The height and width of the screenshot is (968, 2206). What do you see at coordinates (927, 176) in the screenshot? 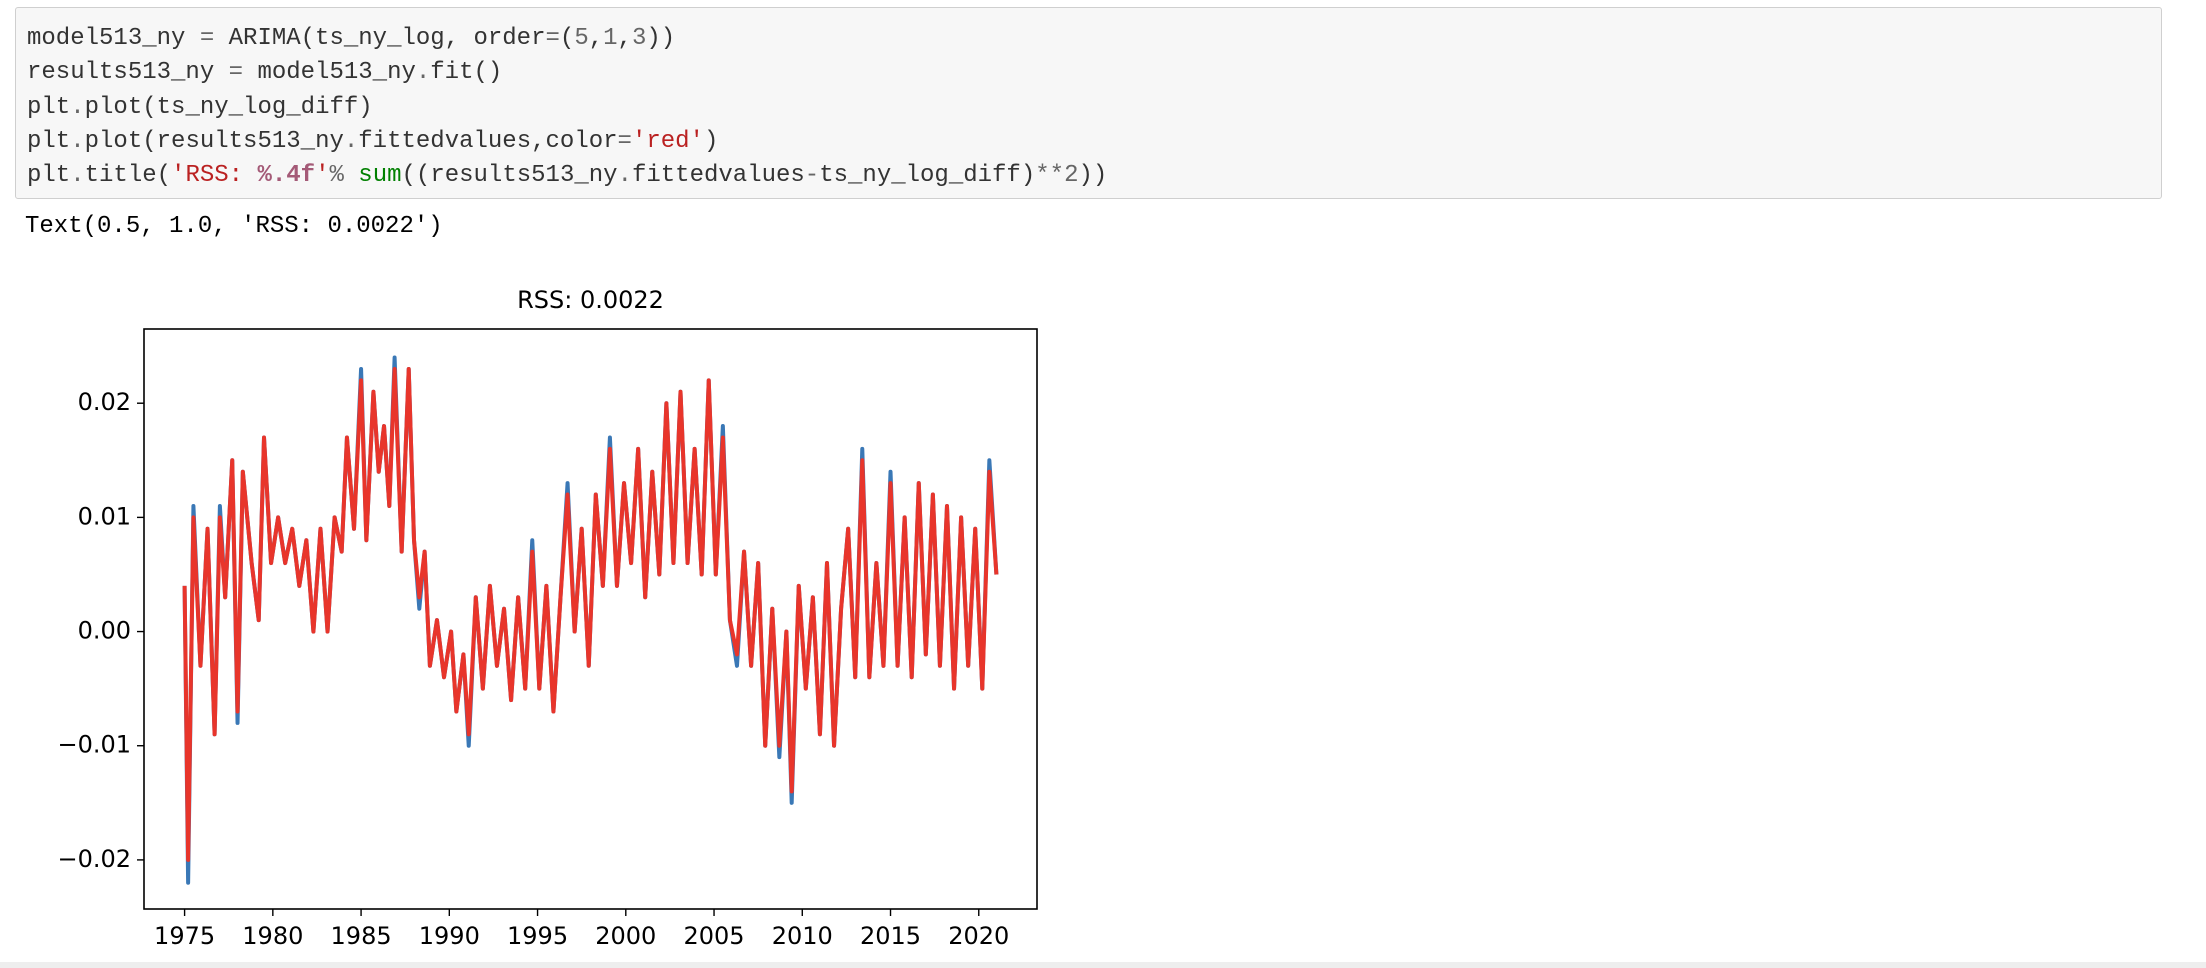
I see `code-token: ts_ny_log_diff)` at bounding box center [927, 176].